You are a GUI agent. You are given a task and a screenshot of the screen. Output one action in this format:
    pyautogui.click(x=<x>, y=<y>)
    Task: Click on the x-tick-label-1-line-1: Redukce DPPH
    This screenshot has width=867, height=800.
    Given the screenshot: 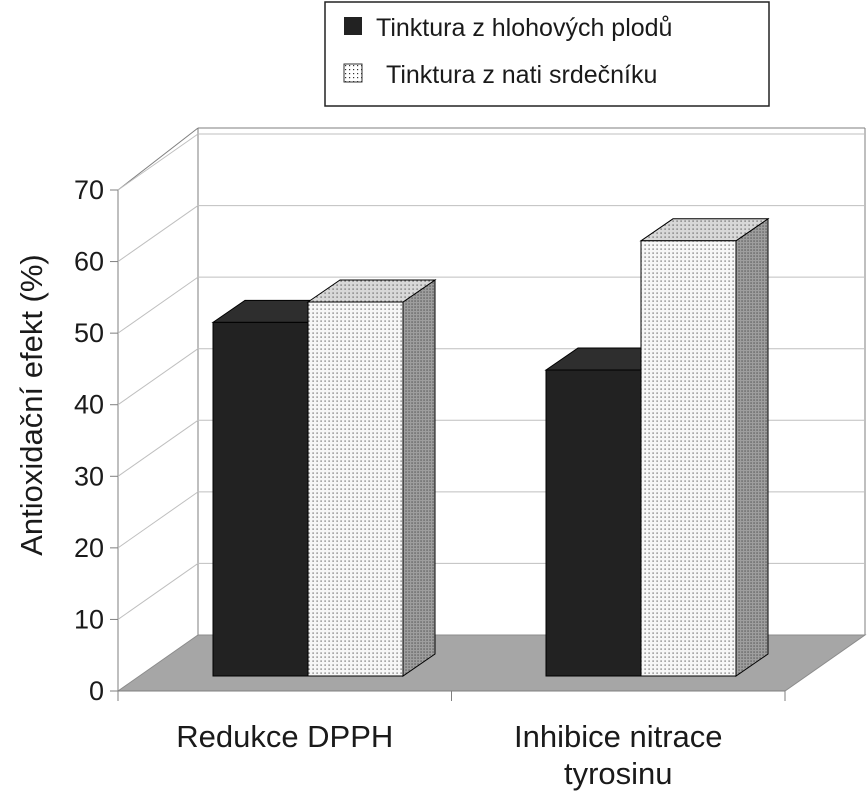 What is the action you would take?
    pyautogui.click(x=284, y=736)
    